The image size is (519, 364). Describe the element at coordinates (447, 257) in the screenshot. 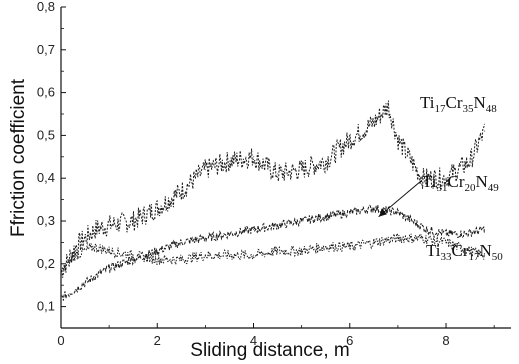

I see `label-subscript: 33` at that location.